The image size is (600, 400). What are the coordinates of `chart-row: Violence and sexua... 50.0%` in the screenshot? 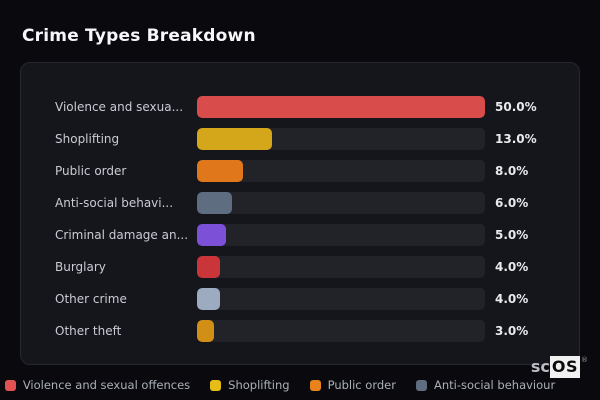 It's located at (303, 107).